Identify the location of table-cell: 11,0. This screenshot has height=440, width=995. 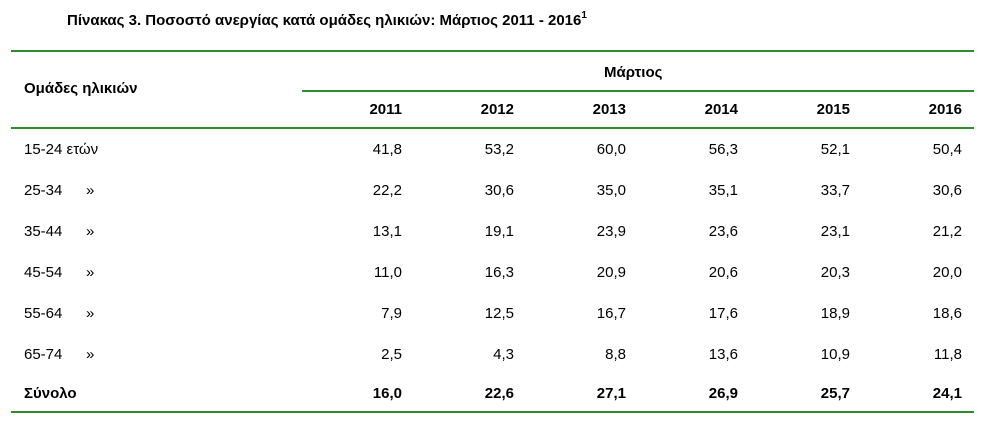
(387, 272).